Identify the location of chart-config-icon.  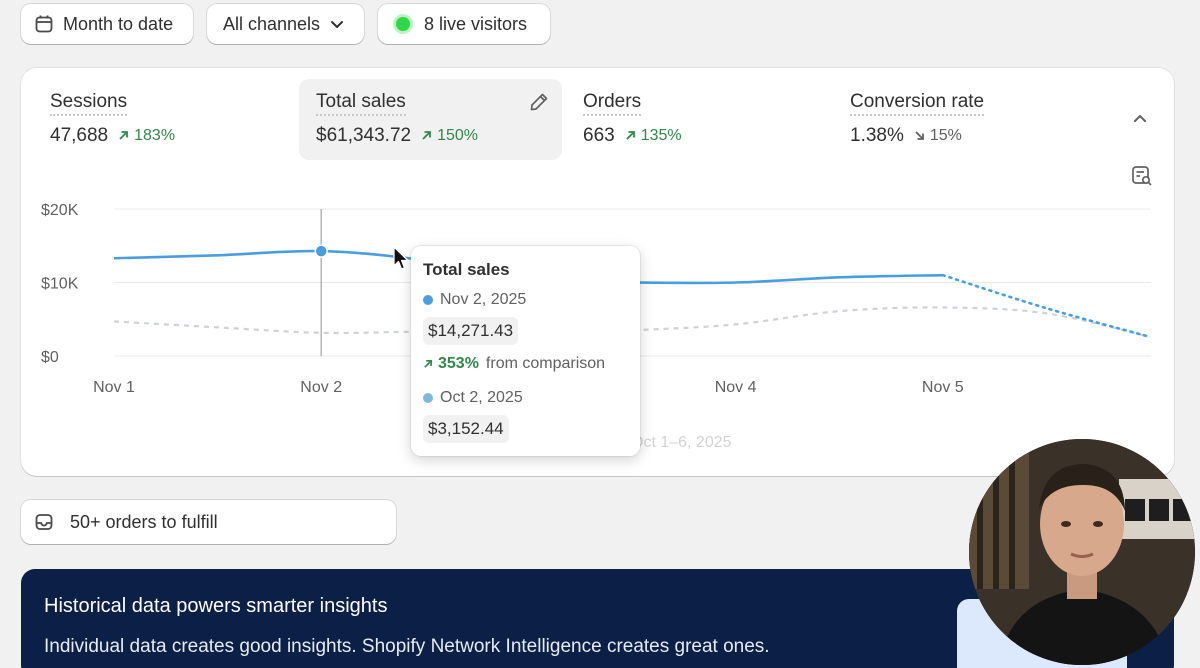
(1142, 176).